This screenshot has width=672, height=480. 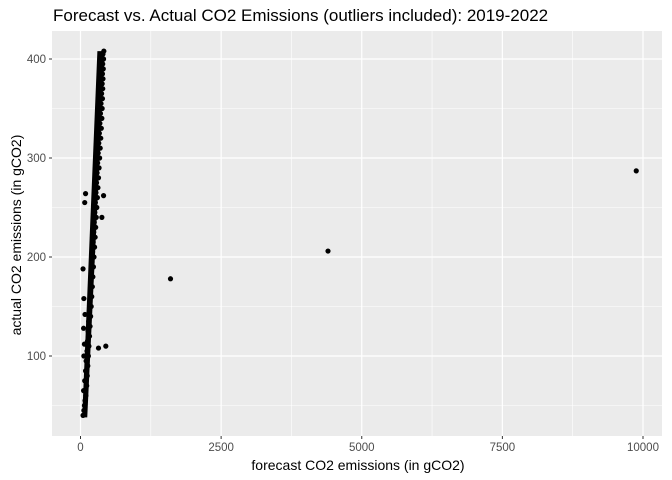 I want to click on x-axis-ticks: 0 2500 5000 7500 10000, so click(x=368, y=445).